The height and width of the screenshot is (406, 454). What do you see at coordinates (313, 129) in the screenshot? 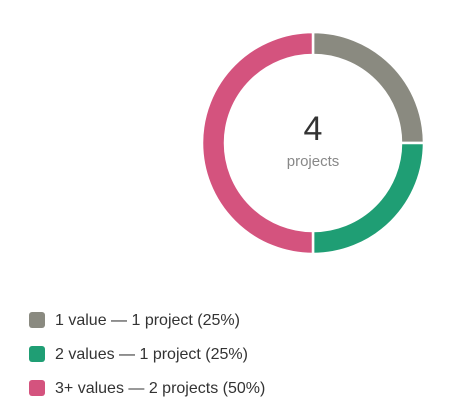
I see `center-value: 4` at bounding box center [313, 129].